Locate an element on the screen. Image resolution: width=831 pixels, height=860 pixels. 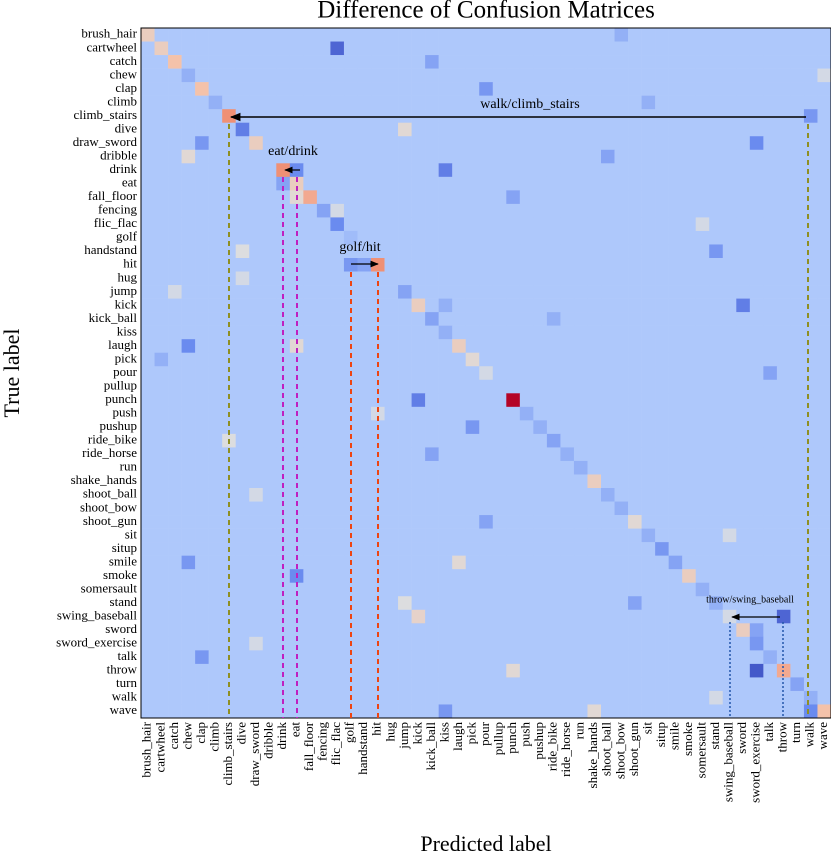
x-tick-label: turn is located at coordinates (795, 732).